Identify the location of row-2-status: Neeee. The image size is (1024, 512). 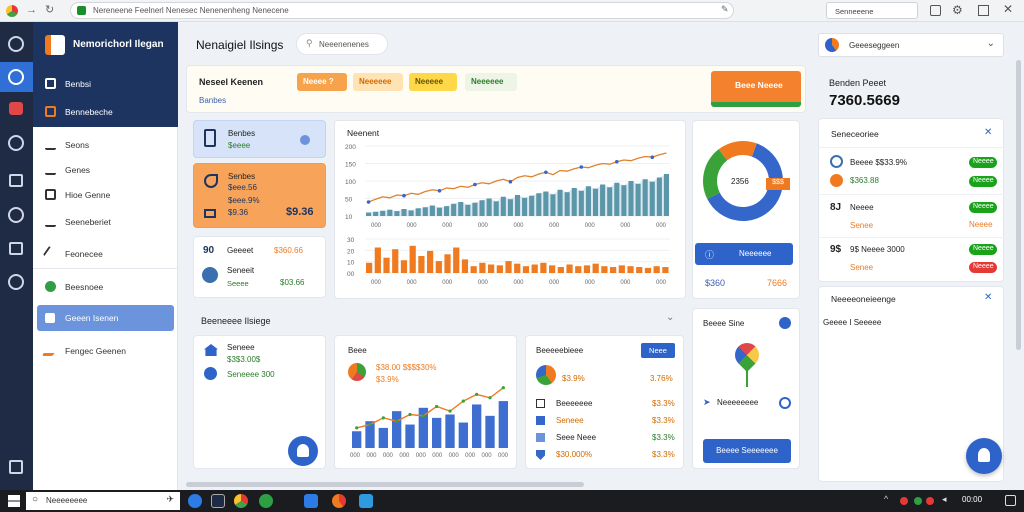
(983, 207).